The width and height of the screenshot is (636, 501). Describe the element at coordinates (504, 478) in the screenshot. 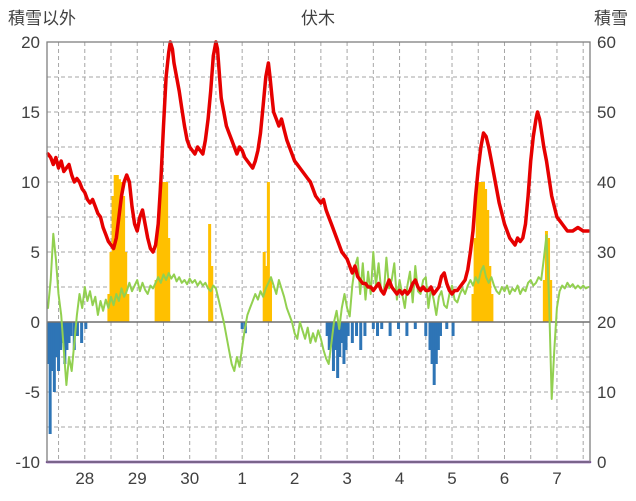

I see `x-tick-label: 6` at that location.